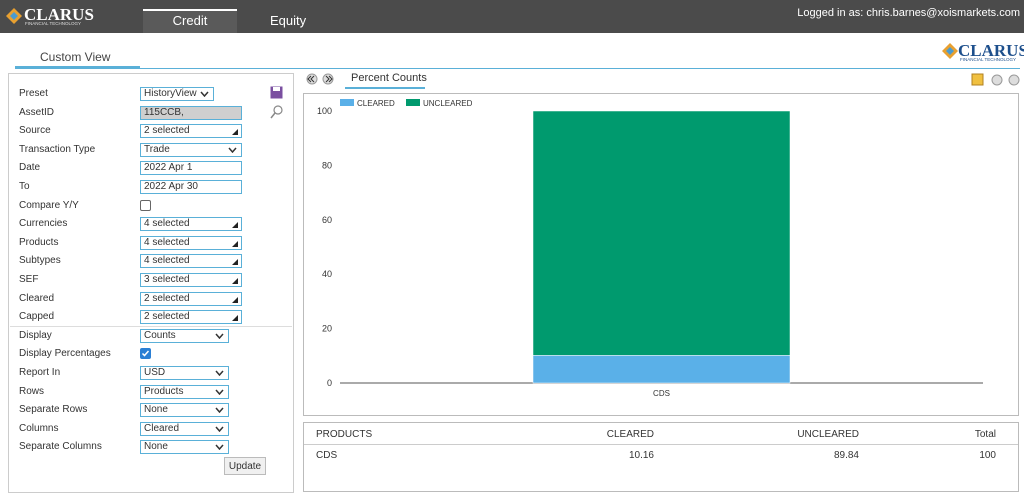  I want to click on y-tick-label: 20, so click(327, 329).